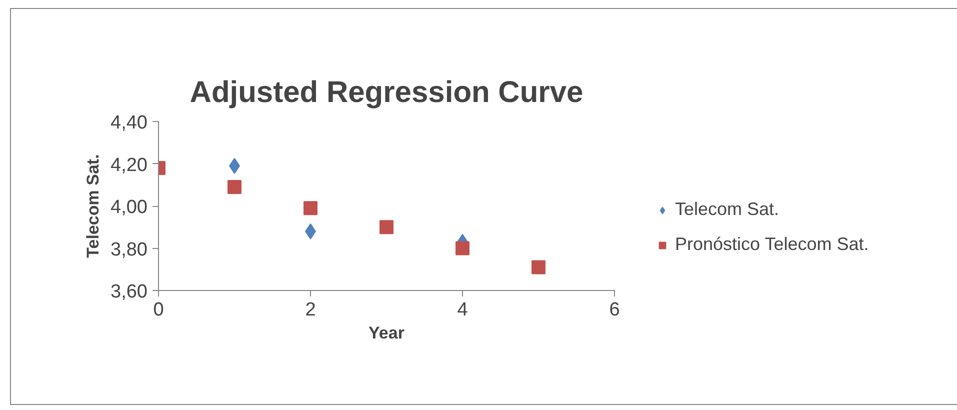 The image size is (957, 410). Describe the element at coordinates (387, 92) in the screenshot. I see `chart-title: Adjusted Regression Curve` at that location.